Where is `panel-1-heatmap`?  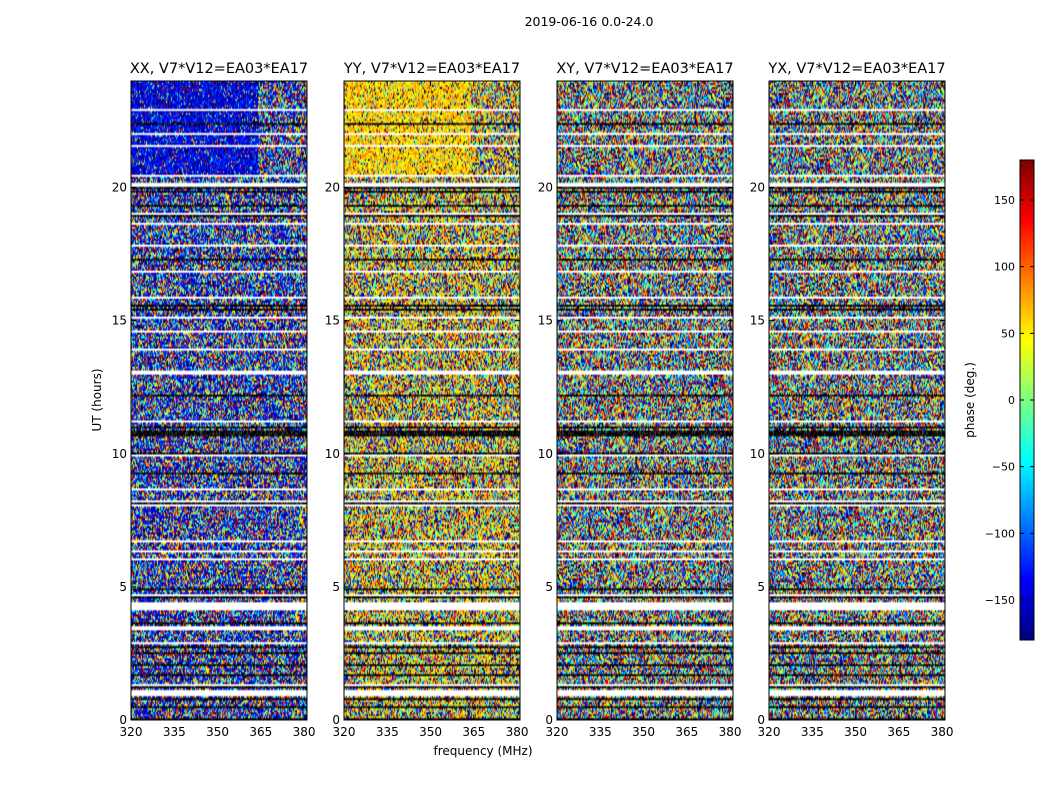 panel-1-heatmap is located at coordinates (219, 400).